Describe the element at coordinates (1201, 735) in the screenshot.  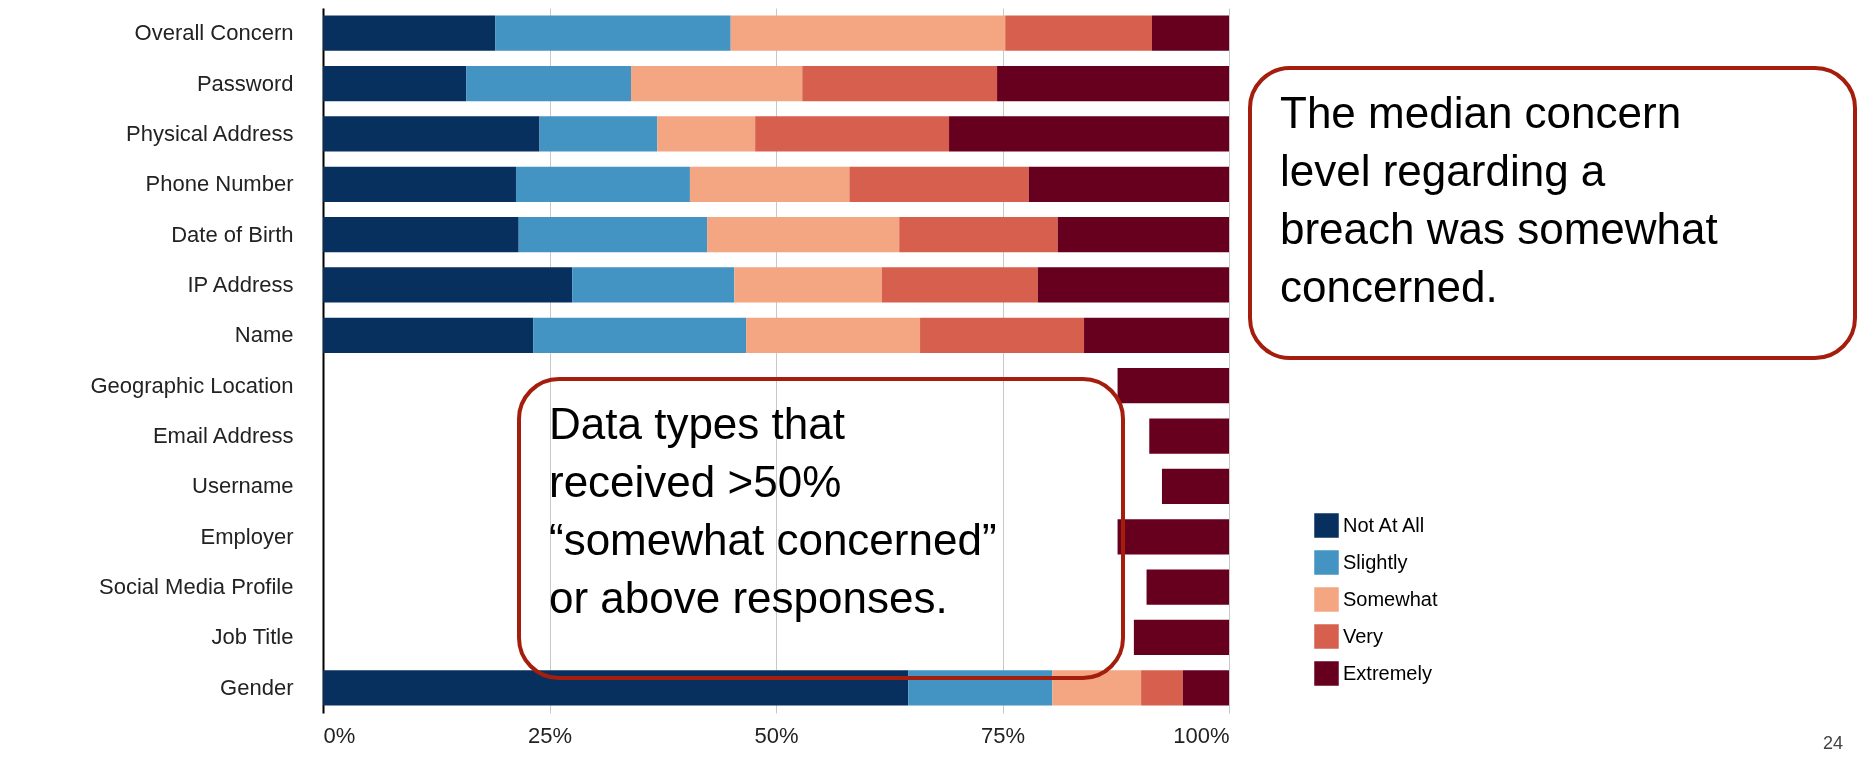
I see `x-tick-label: 100%` at that location.